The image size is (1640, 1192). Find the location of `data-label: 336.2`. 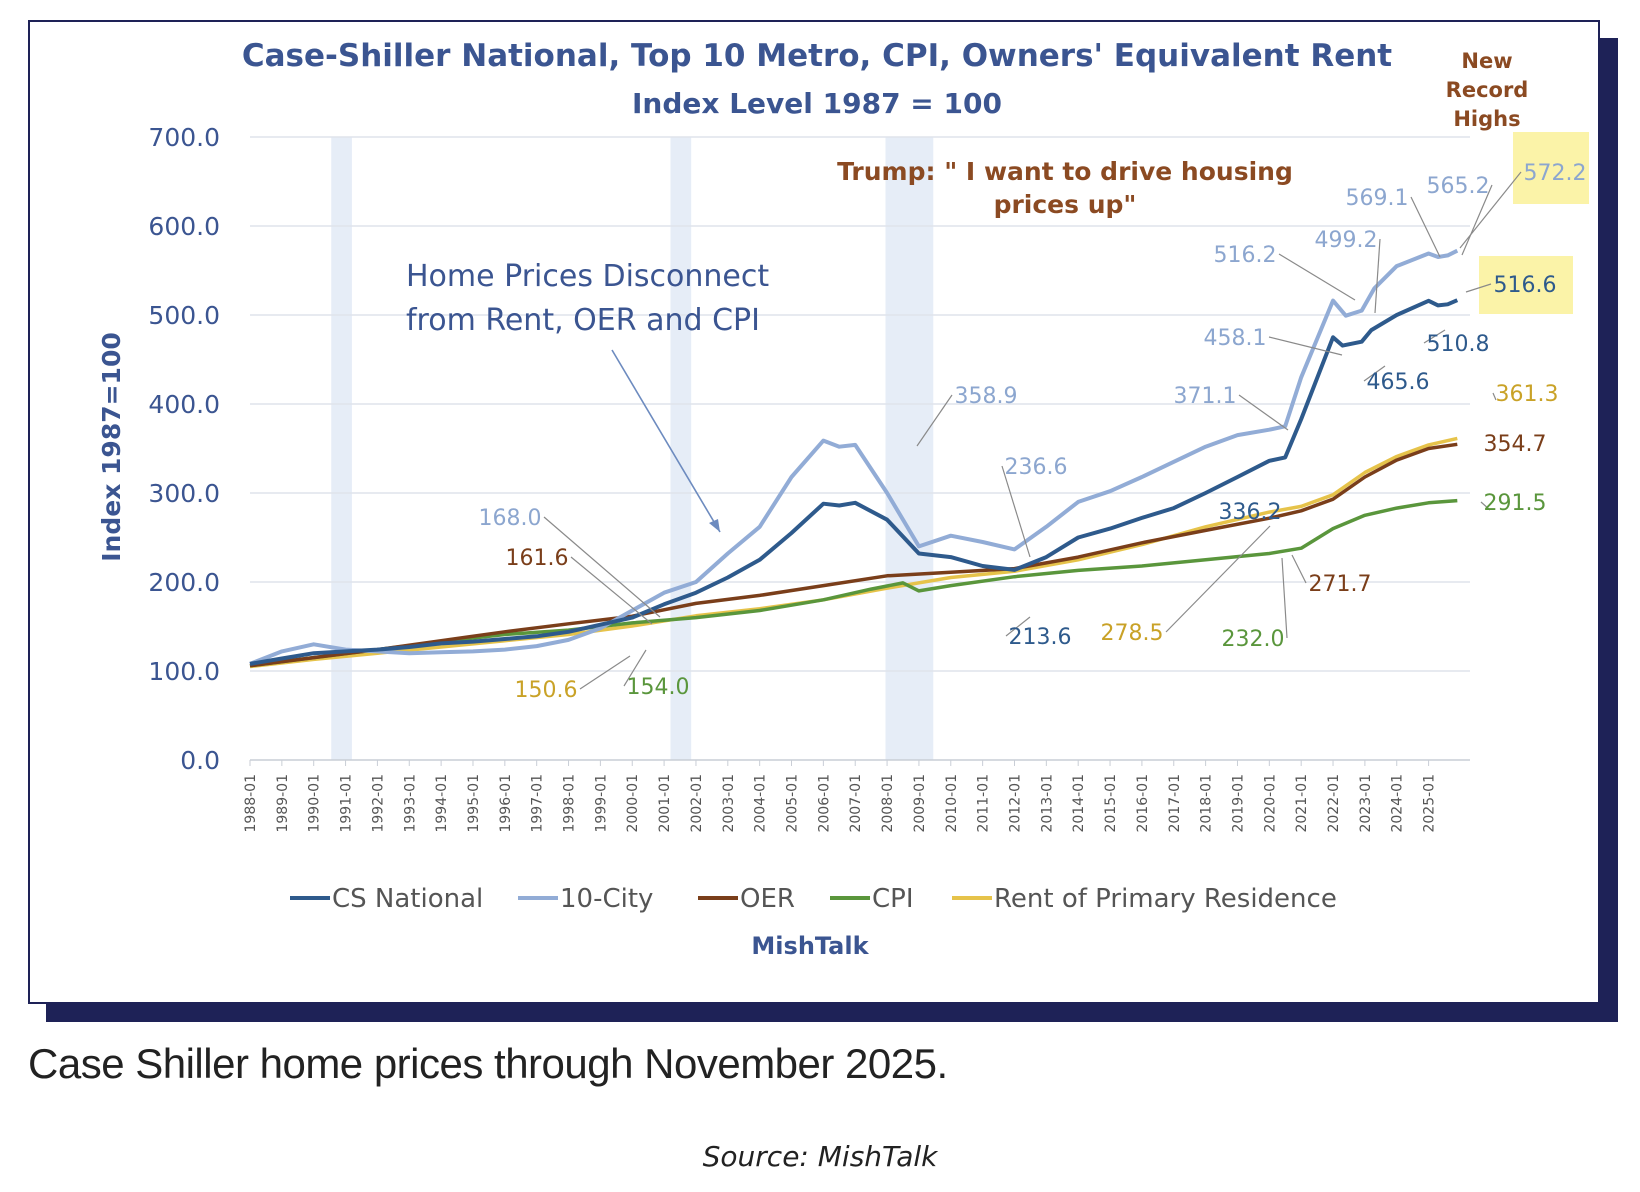

data-label: 336.2 is located at coordinates (1250, 512).